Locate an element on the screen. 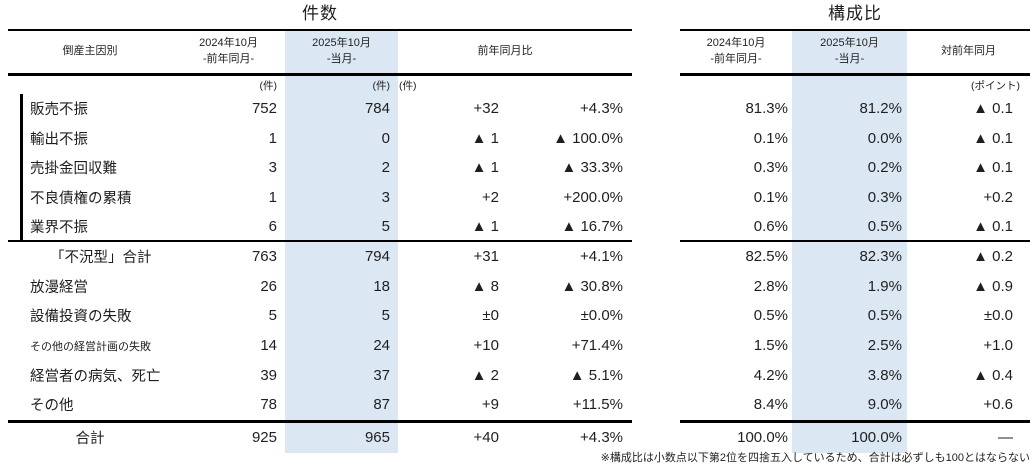 This screenshot has width=1035, height=472. share-diff-value: ▲ 0.4 is located at coordinates (993, 375).